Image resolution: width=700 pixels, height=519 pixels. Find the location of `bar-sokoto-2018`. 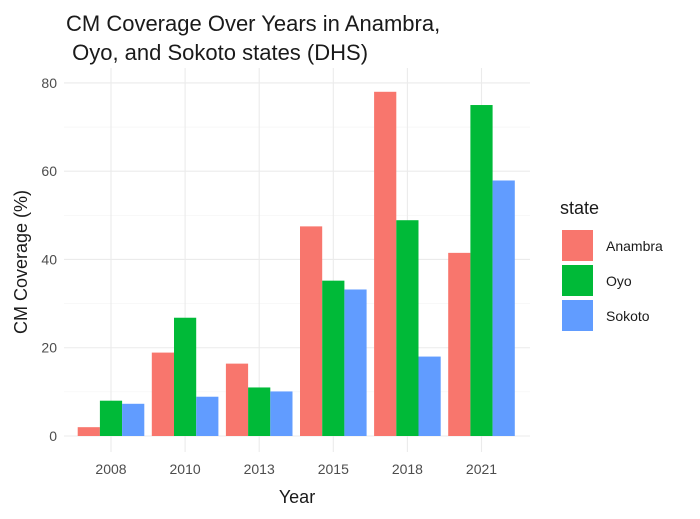

bar-sokoto-2018 is located at coordinates (429, 396).